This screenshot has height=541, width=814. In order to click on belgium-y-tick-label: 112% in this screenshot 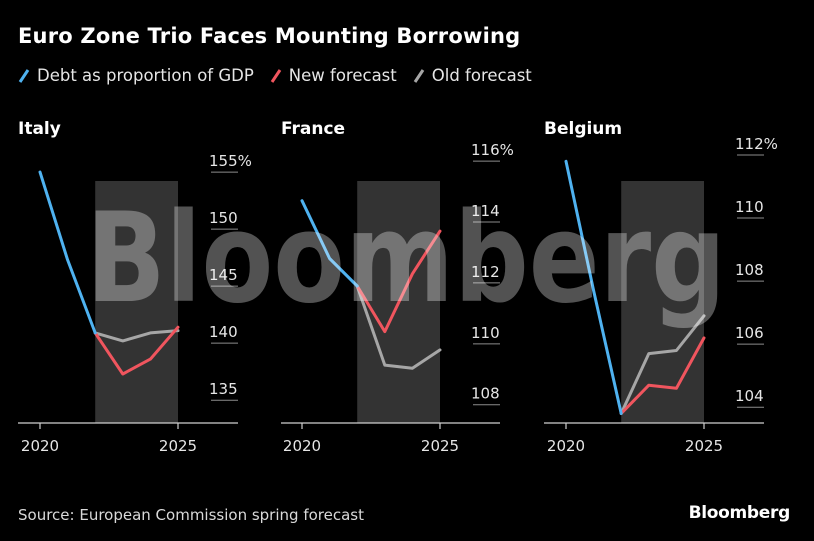, I will do `click(756, 144)`.